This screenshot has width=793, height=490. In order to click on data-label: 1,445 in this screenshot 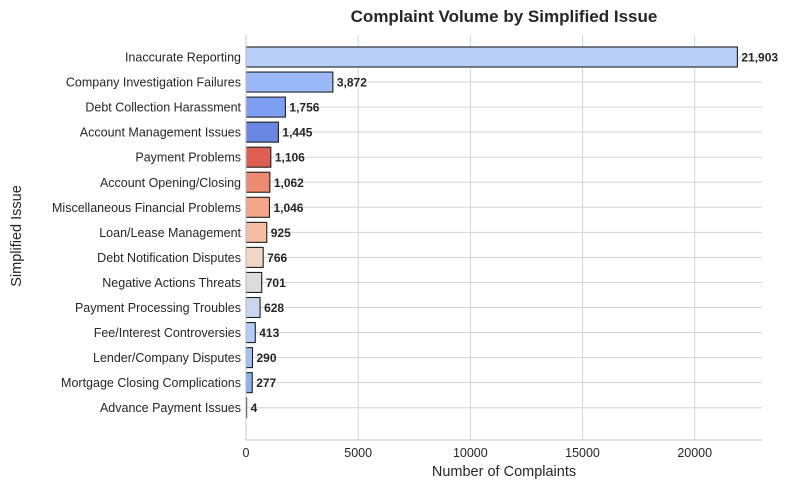, I will do `click(297, 133)`.